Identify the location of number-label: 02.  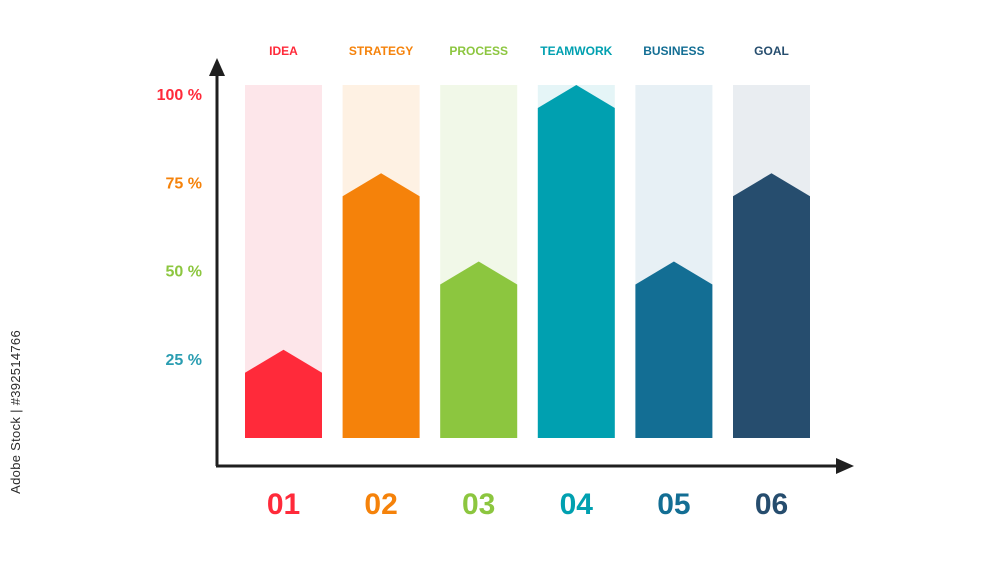
(380, 504).